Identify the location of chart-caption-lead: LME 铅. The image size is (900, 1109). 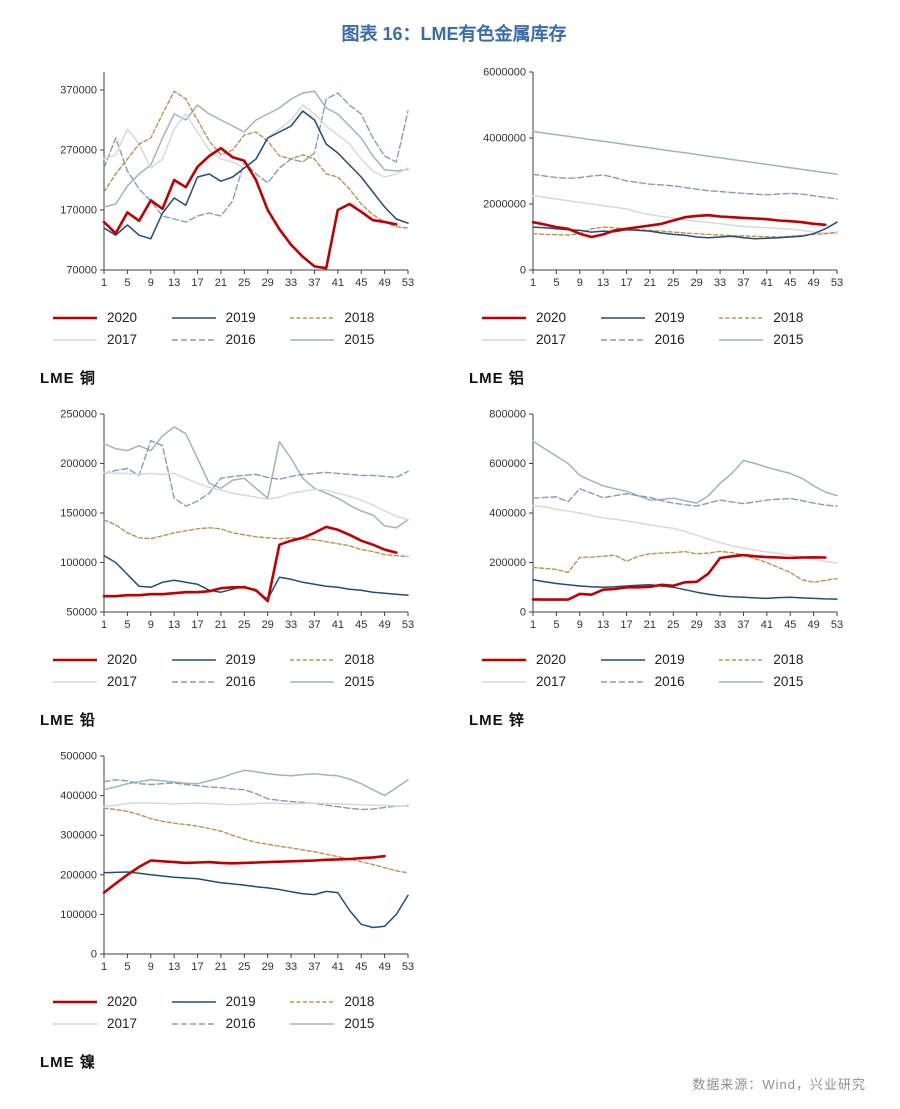
(68, 720).